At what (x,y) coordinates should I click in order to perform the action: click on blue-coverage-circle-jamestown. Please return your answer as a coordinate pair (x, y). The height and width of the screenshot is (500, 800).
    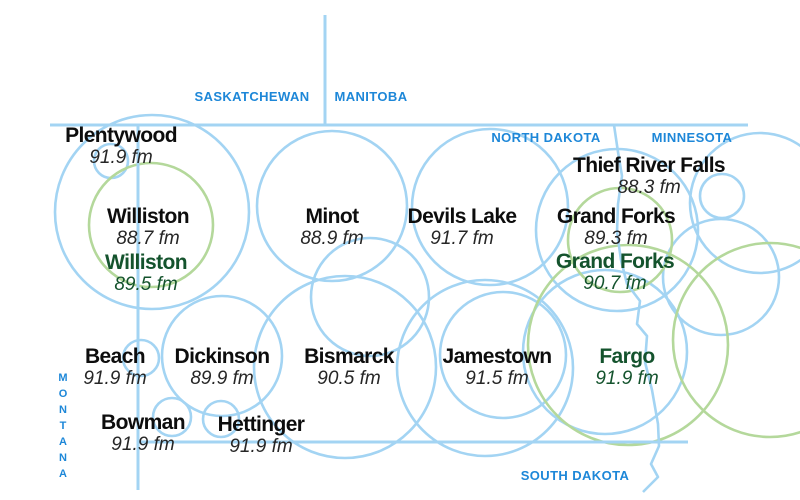
    Looking at the image, I should click on (503, 355).